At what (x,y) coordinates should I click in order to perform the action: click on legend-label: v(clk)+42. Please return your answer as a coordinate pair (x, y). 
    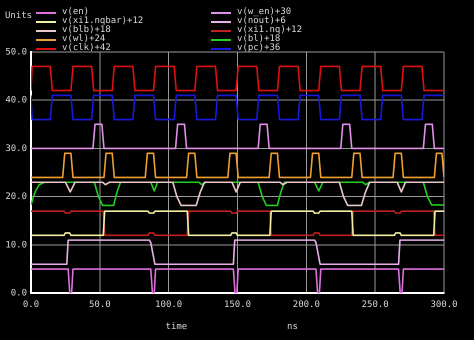
    Looking at the image, I should click on (86, 48).